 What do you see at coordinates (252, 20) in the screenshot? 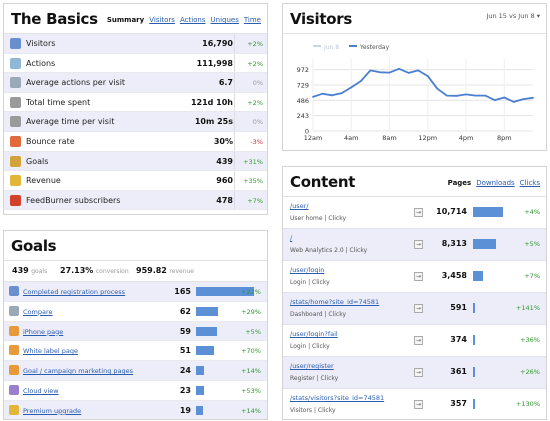
I see `basics-tab-time: Time` at bounding box center [252, 20].